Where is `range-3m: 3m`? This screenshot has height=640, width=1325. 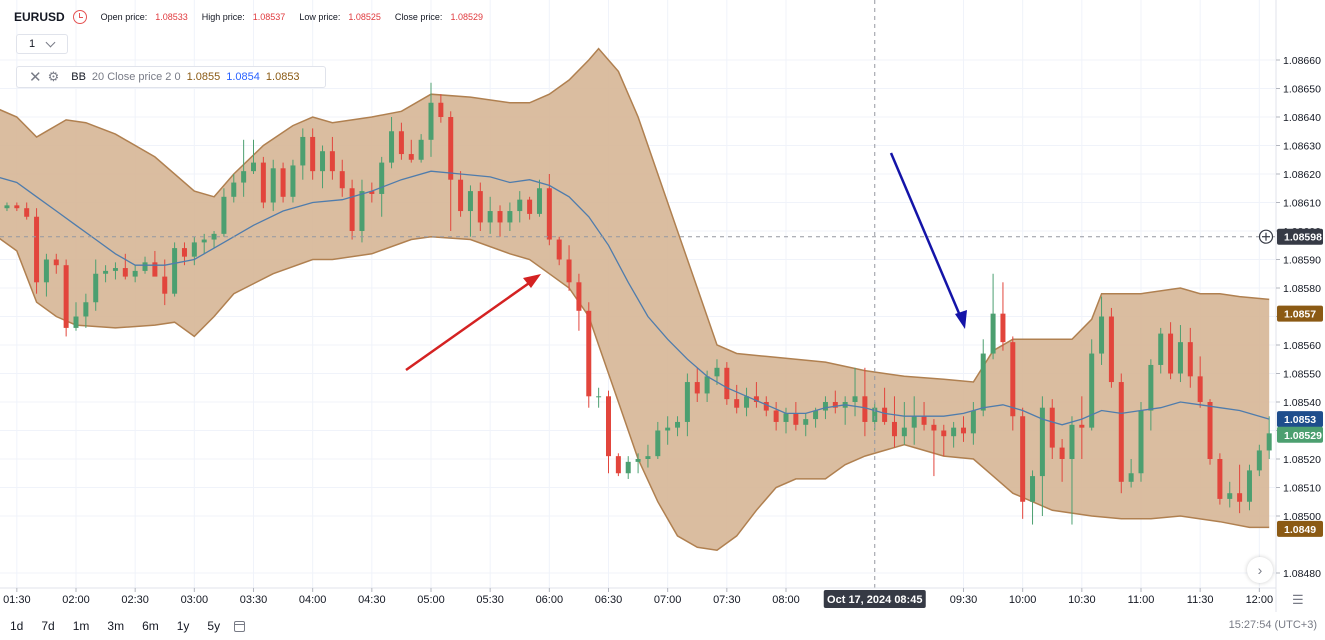
range-3m: 3m is located at coordinates (116, 626).